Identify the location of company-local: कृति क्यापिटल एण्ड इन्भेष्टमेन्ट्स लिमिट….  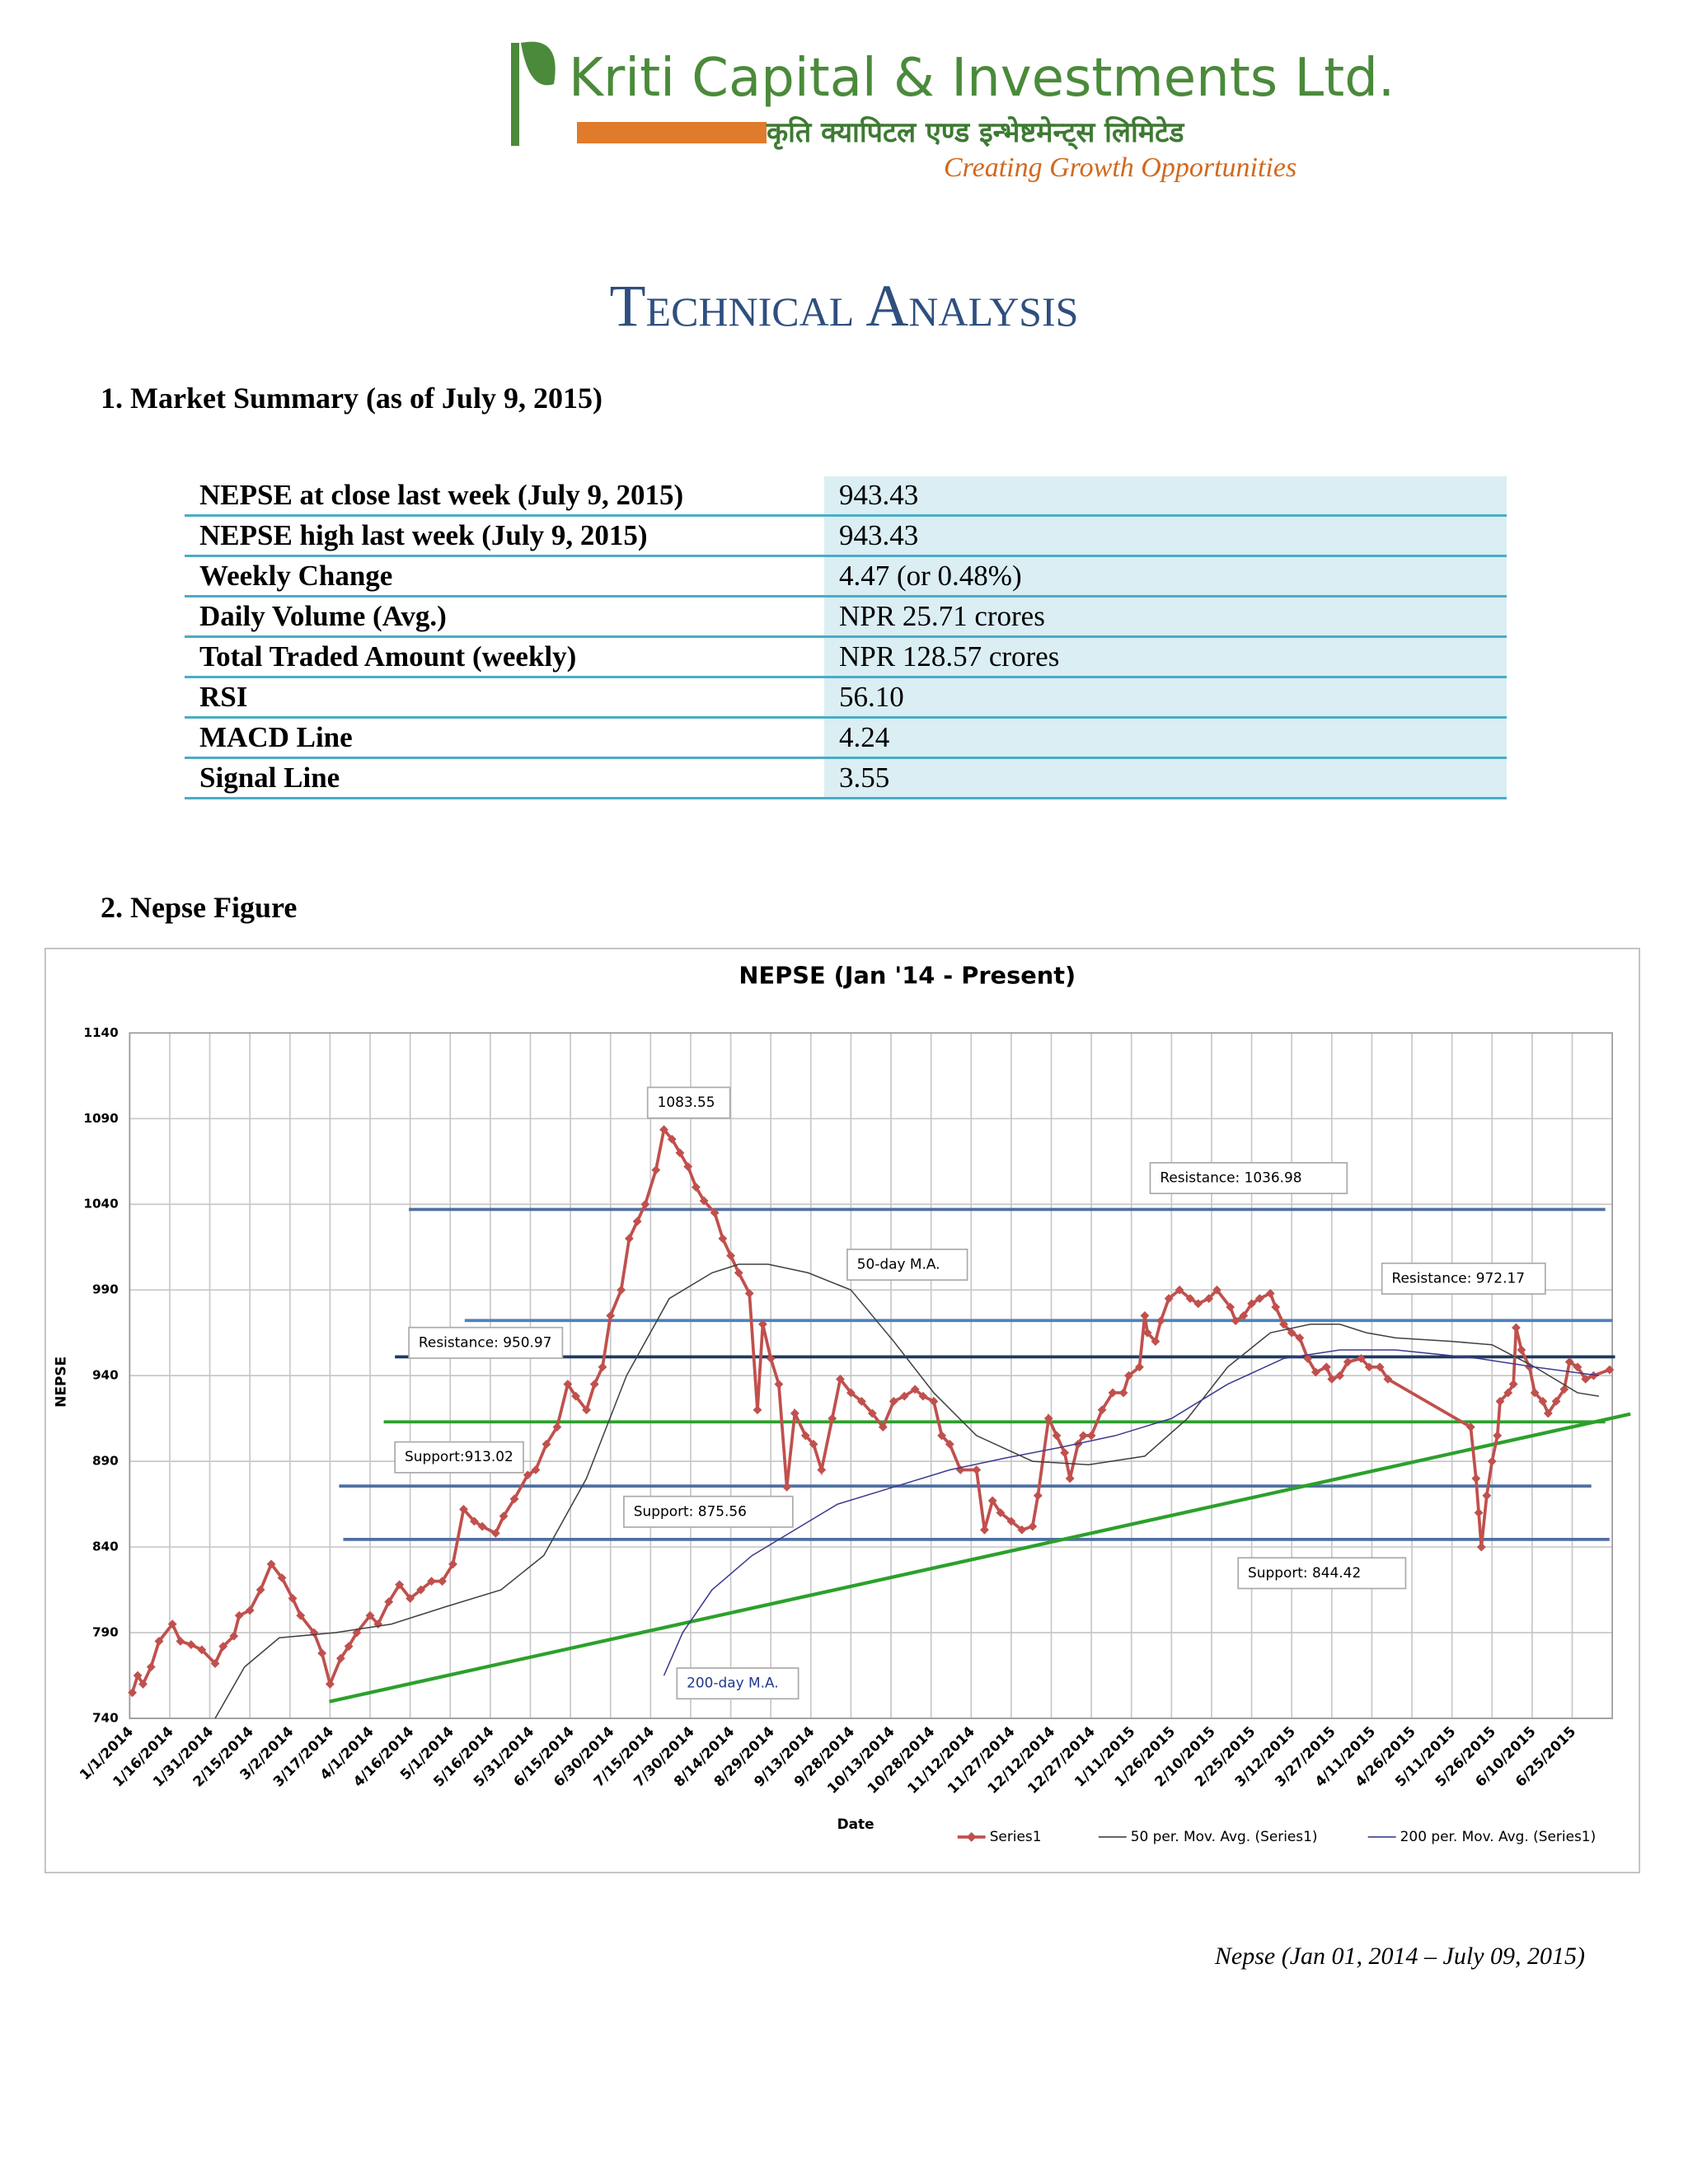
(976, 132).